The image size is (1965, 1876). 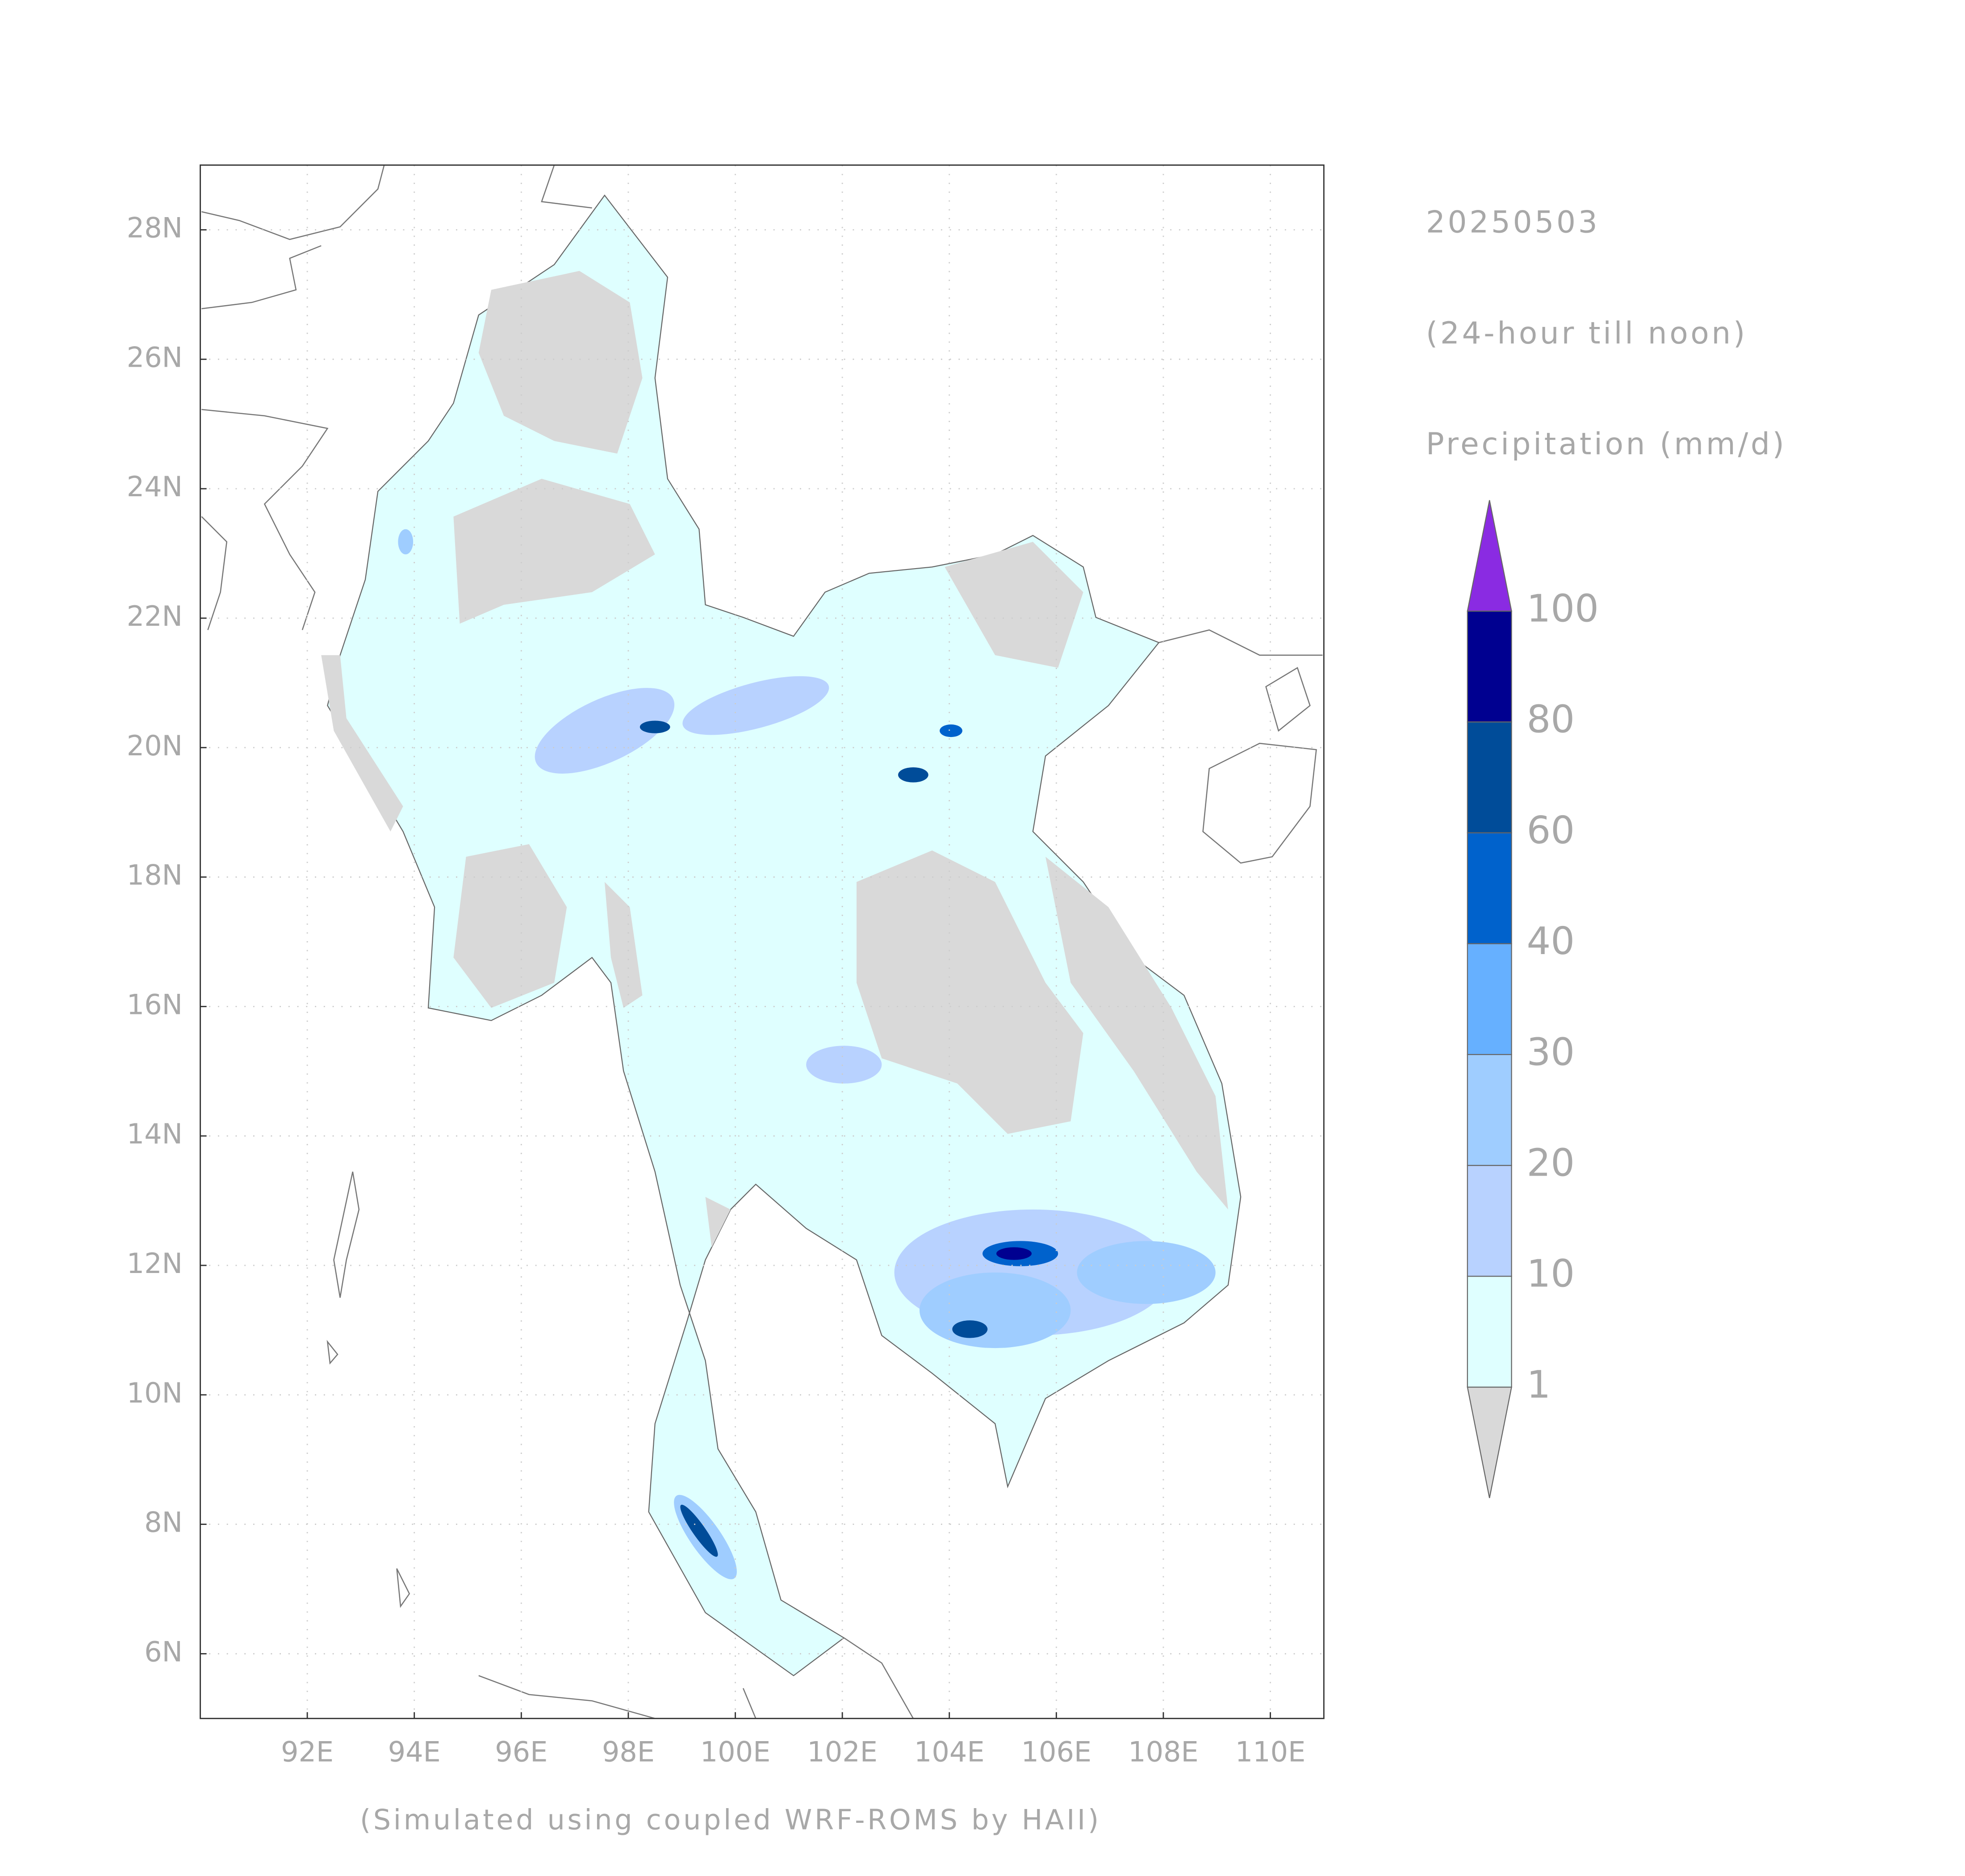 I want to click on colorbar-label: 60, so click(x=1550, y=830).